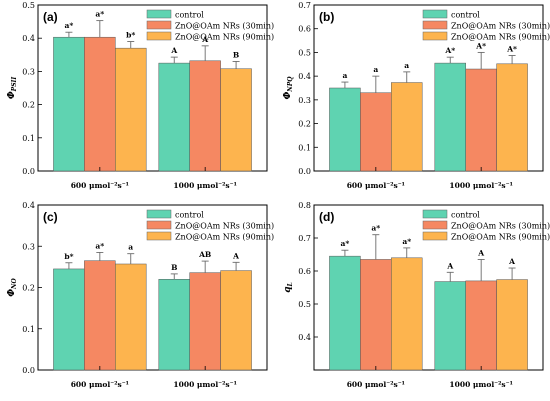 This screenshot has height=401, width=550. Describe the element at coordinates (290, 284) in the screenshot. I see `y-axis-label-subscript: L` at that location.